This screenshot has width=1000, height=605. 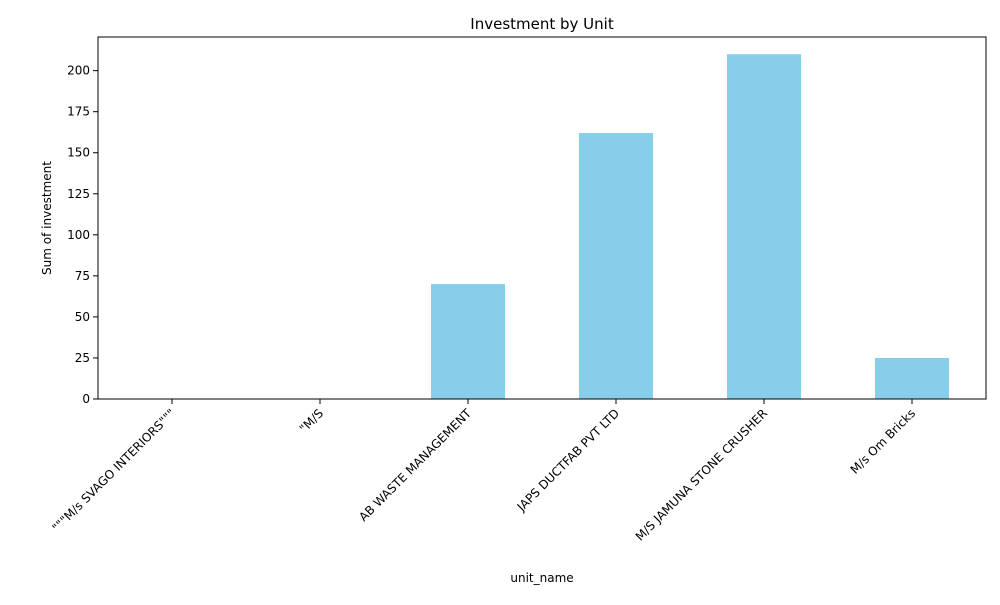 What do you see at coordinates (82, 276) in the screenshot?
I see `y-tick-label: 75` at bounding box center [82, 276].